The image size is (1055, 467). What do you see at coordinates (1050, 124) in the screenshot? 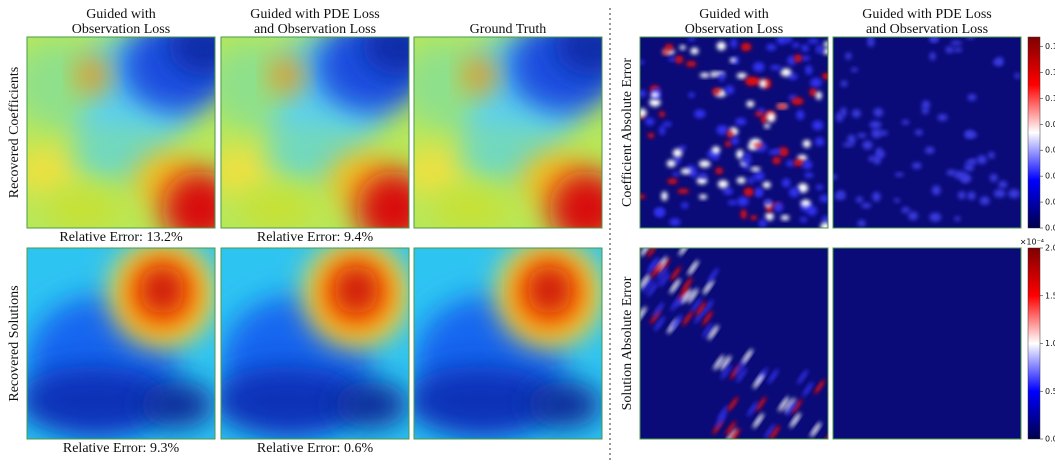
I see `tick: 0.08` at bounding box center [1050, 124].